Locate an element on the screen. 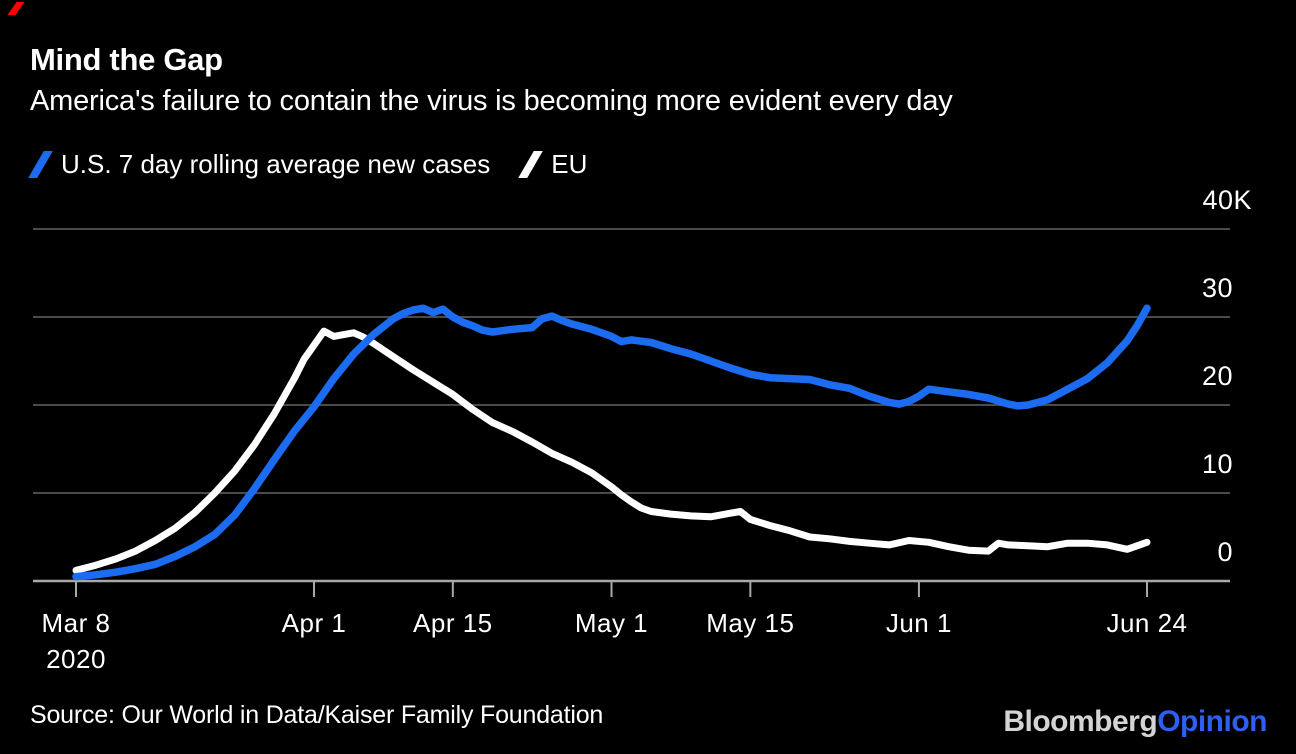 The width and height of the screenshot is (1296, 754). y-axis-label: 0 is located at coordinates (1225, 552).